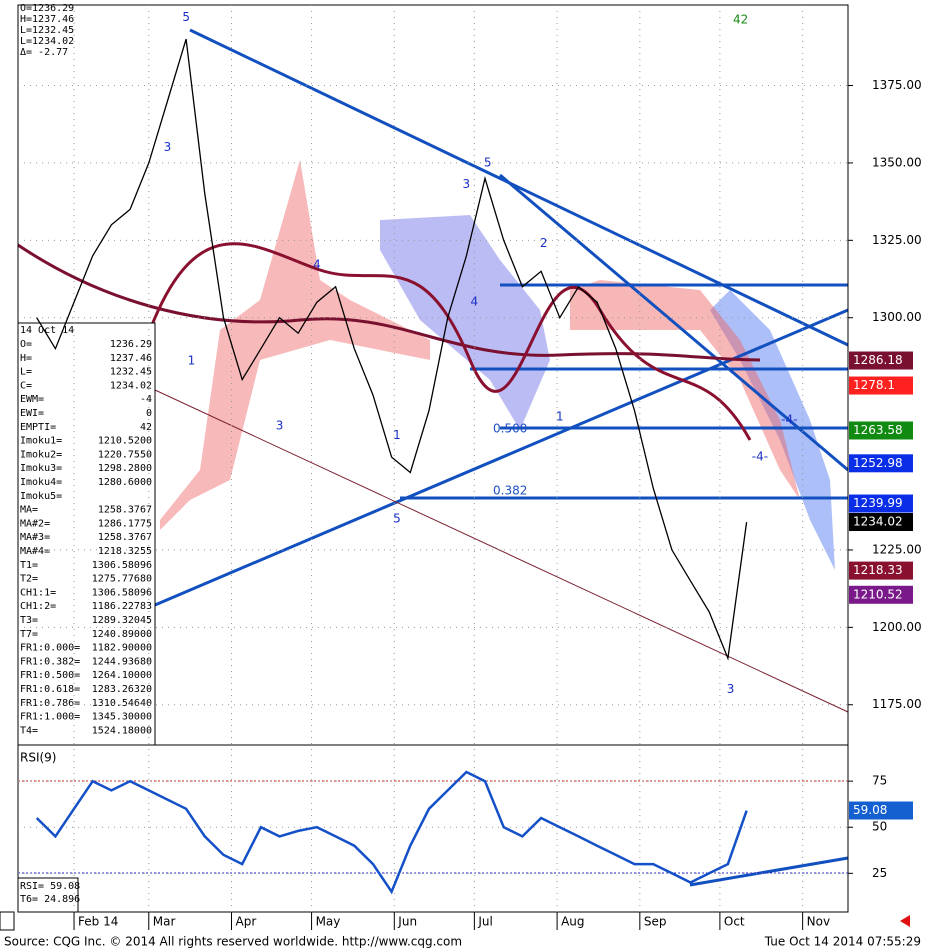 This screenshot has height=949, width=925. What do you see at coordinates (879, 781) in the screenshot?
I see `y-tick-label: 75` at bounding box center [879, 781].